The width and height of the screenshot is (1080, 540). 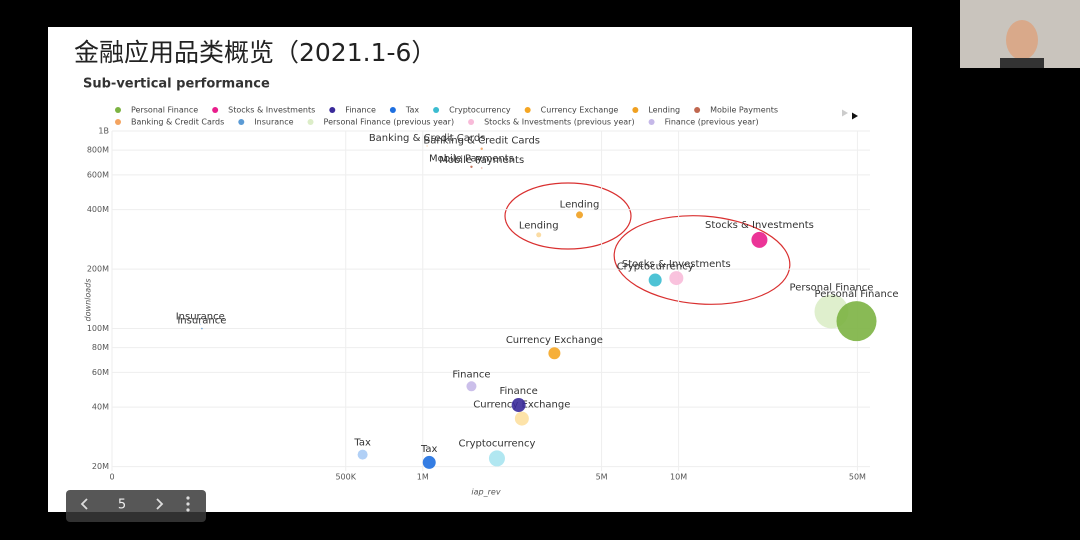 I want to click on x-tick-label: 50M, so click(x=857, y=477).